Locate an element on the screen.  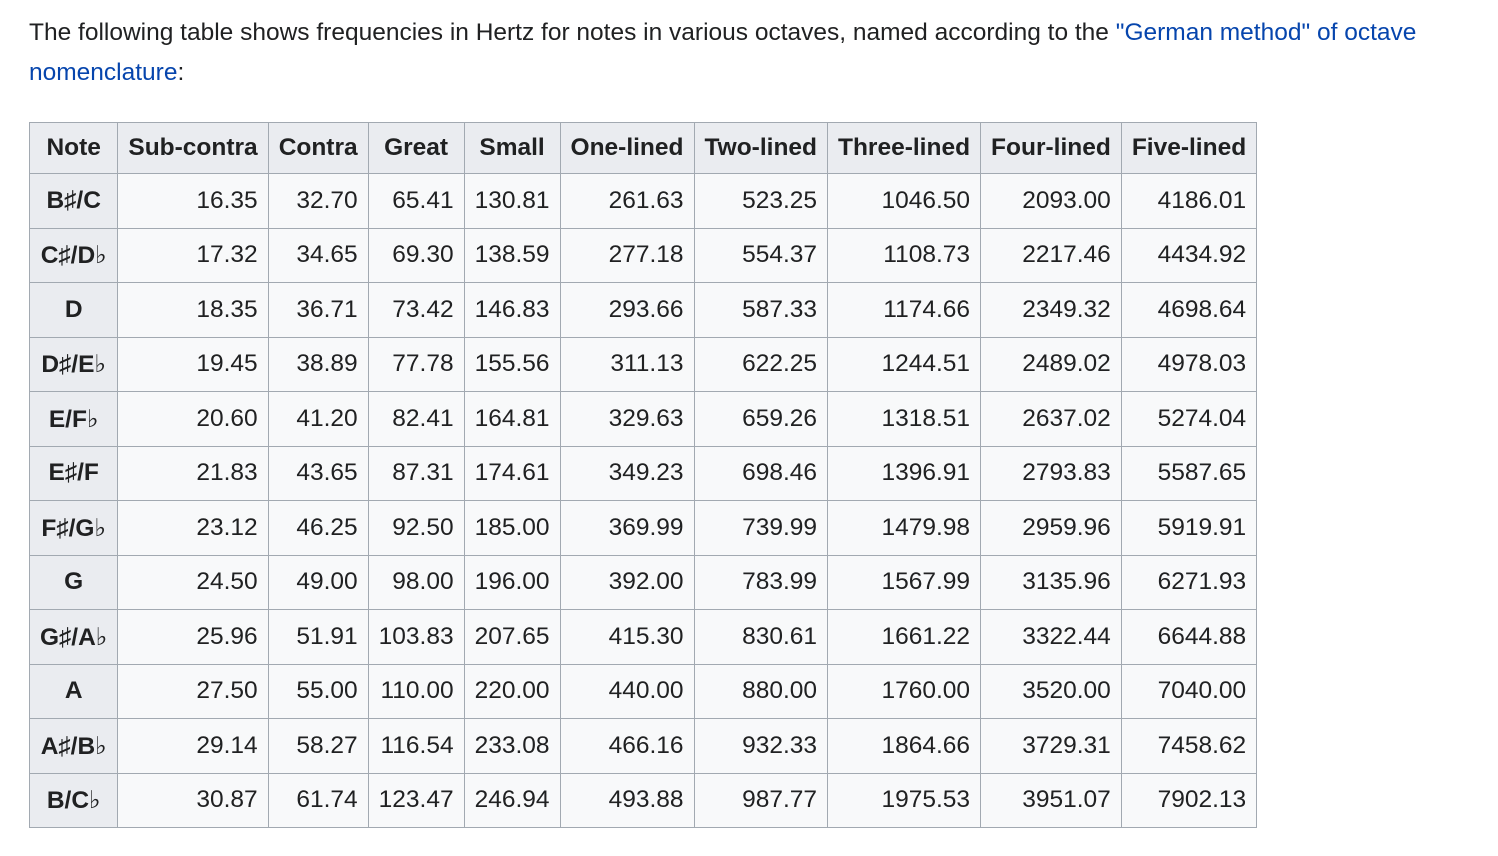
frequency-cell: 3322.44 is located at coordinates (1051, 637).